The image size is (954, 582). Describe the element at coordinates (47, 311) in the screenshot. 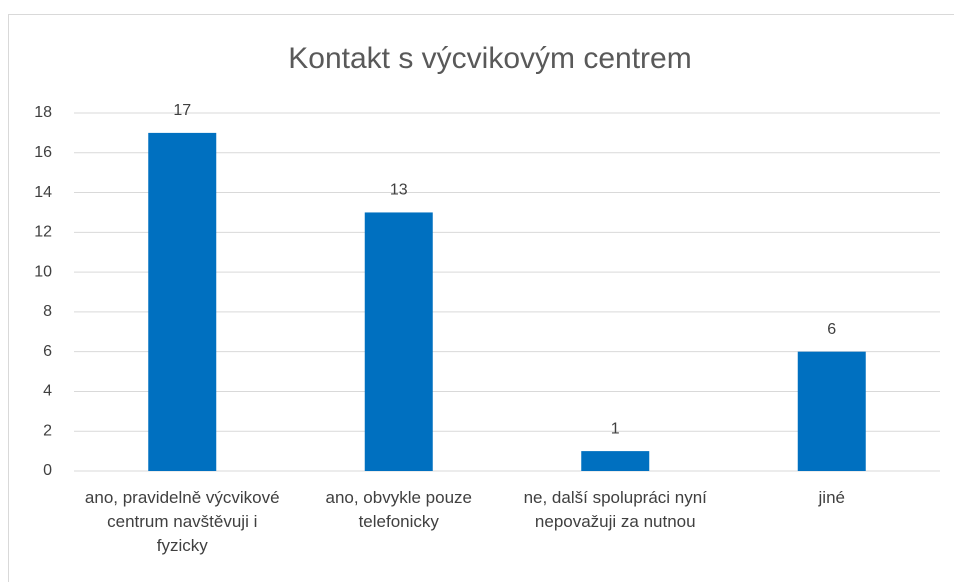

I see `y-tick-label: 8` at that location.